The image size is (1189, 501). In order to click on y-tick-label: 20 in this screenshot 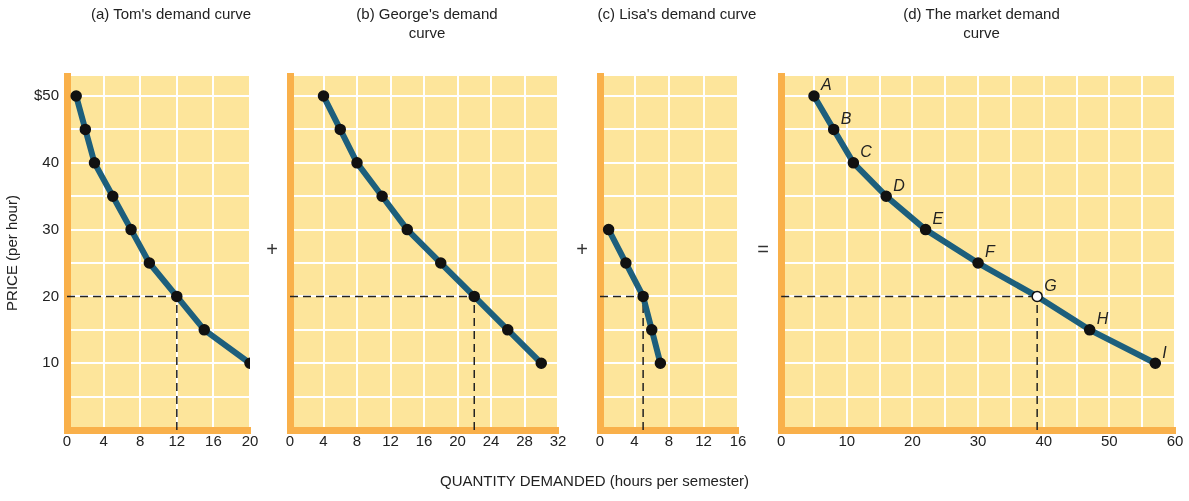, I will do `click(51, 295)`.